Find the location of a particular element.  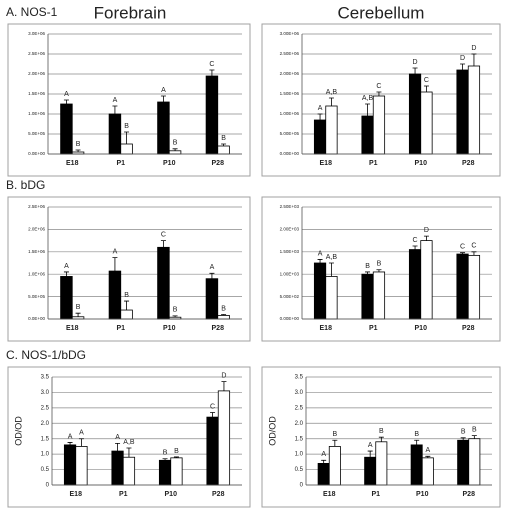

section-title: A. NOS-1 is located at coordinates (32, 12).